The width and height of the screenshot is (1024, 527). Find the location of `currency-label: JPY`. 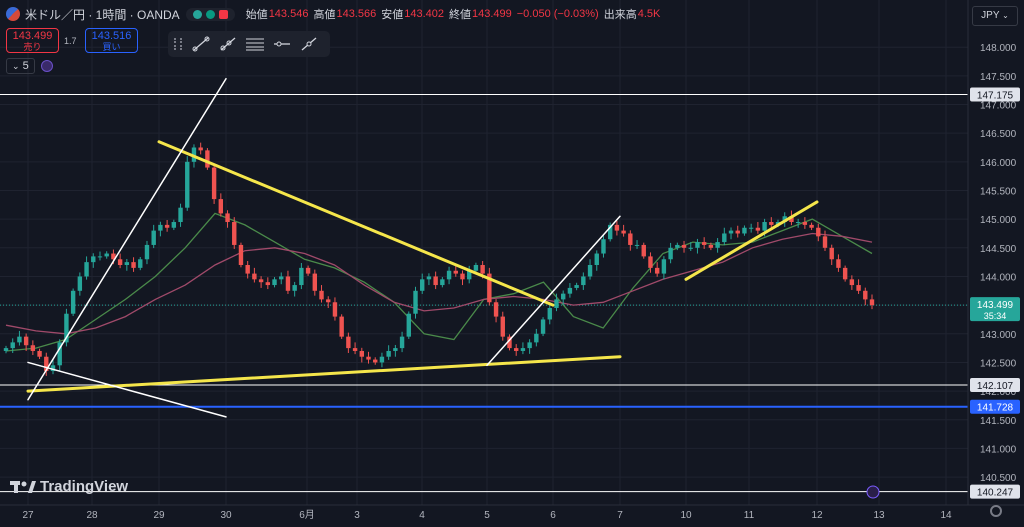

currency-label: JPY is located at coordinates (990, 15).